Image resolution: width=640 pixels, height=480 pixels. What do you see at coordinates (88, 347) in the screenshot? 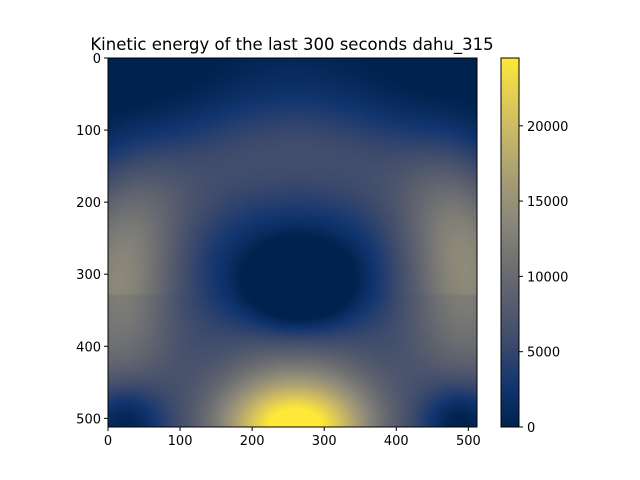
I see `y-tick-label: 400` at bounding box center [88, 347].